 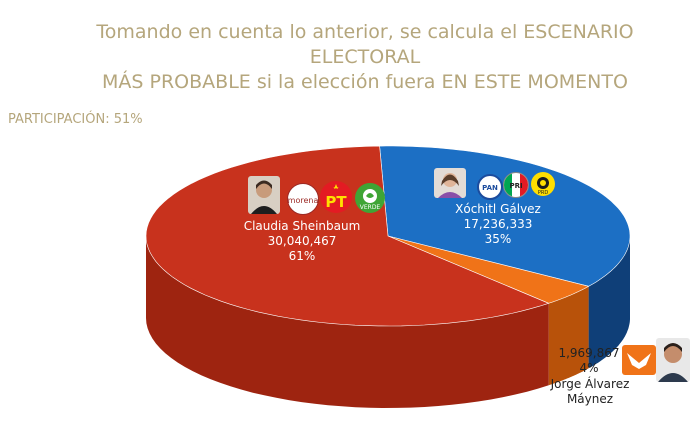 I want to click on svg-text: PAN, so click(x=490, y=188).